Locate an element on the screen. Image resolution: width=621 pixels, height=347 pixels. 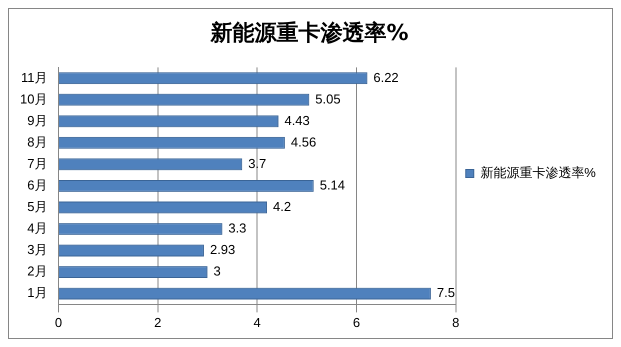
x-tick-label: 8 is located at coordinates (456, 322).